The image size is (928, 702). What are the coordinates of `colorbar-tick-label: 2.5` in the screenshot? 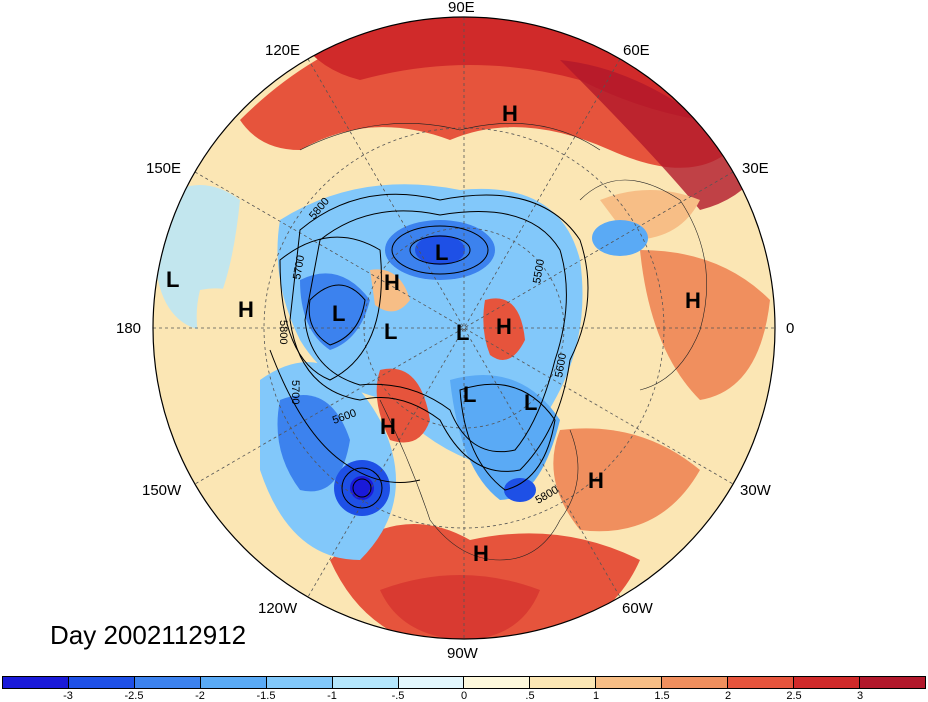 It's located at (794, 696).